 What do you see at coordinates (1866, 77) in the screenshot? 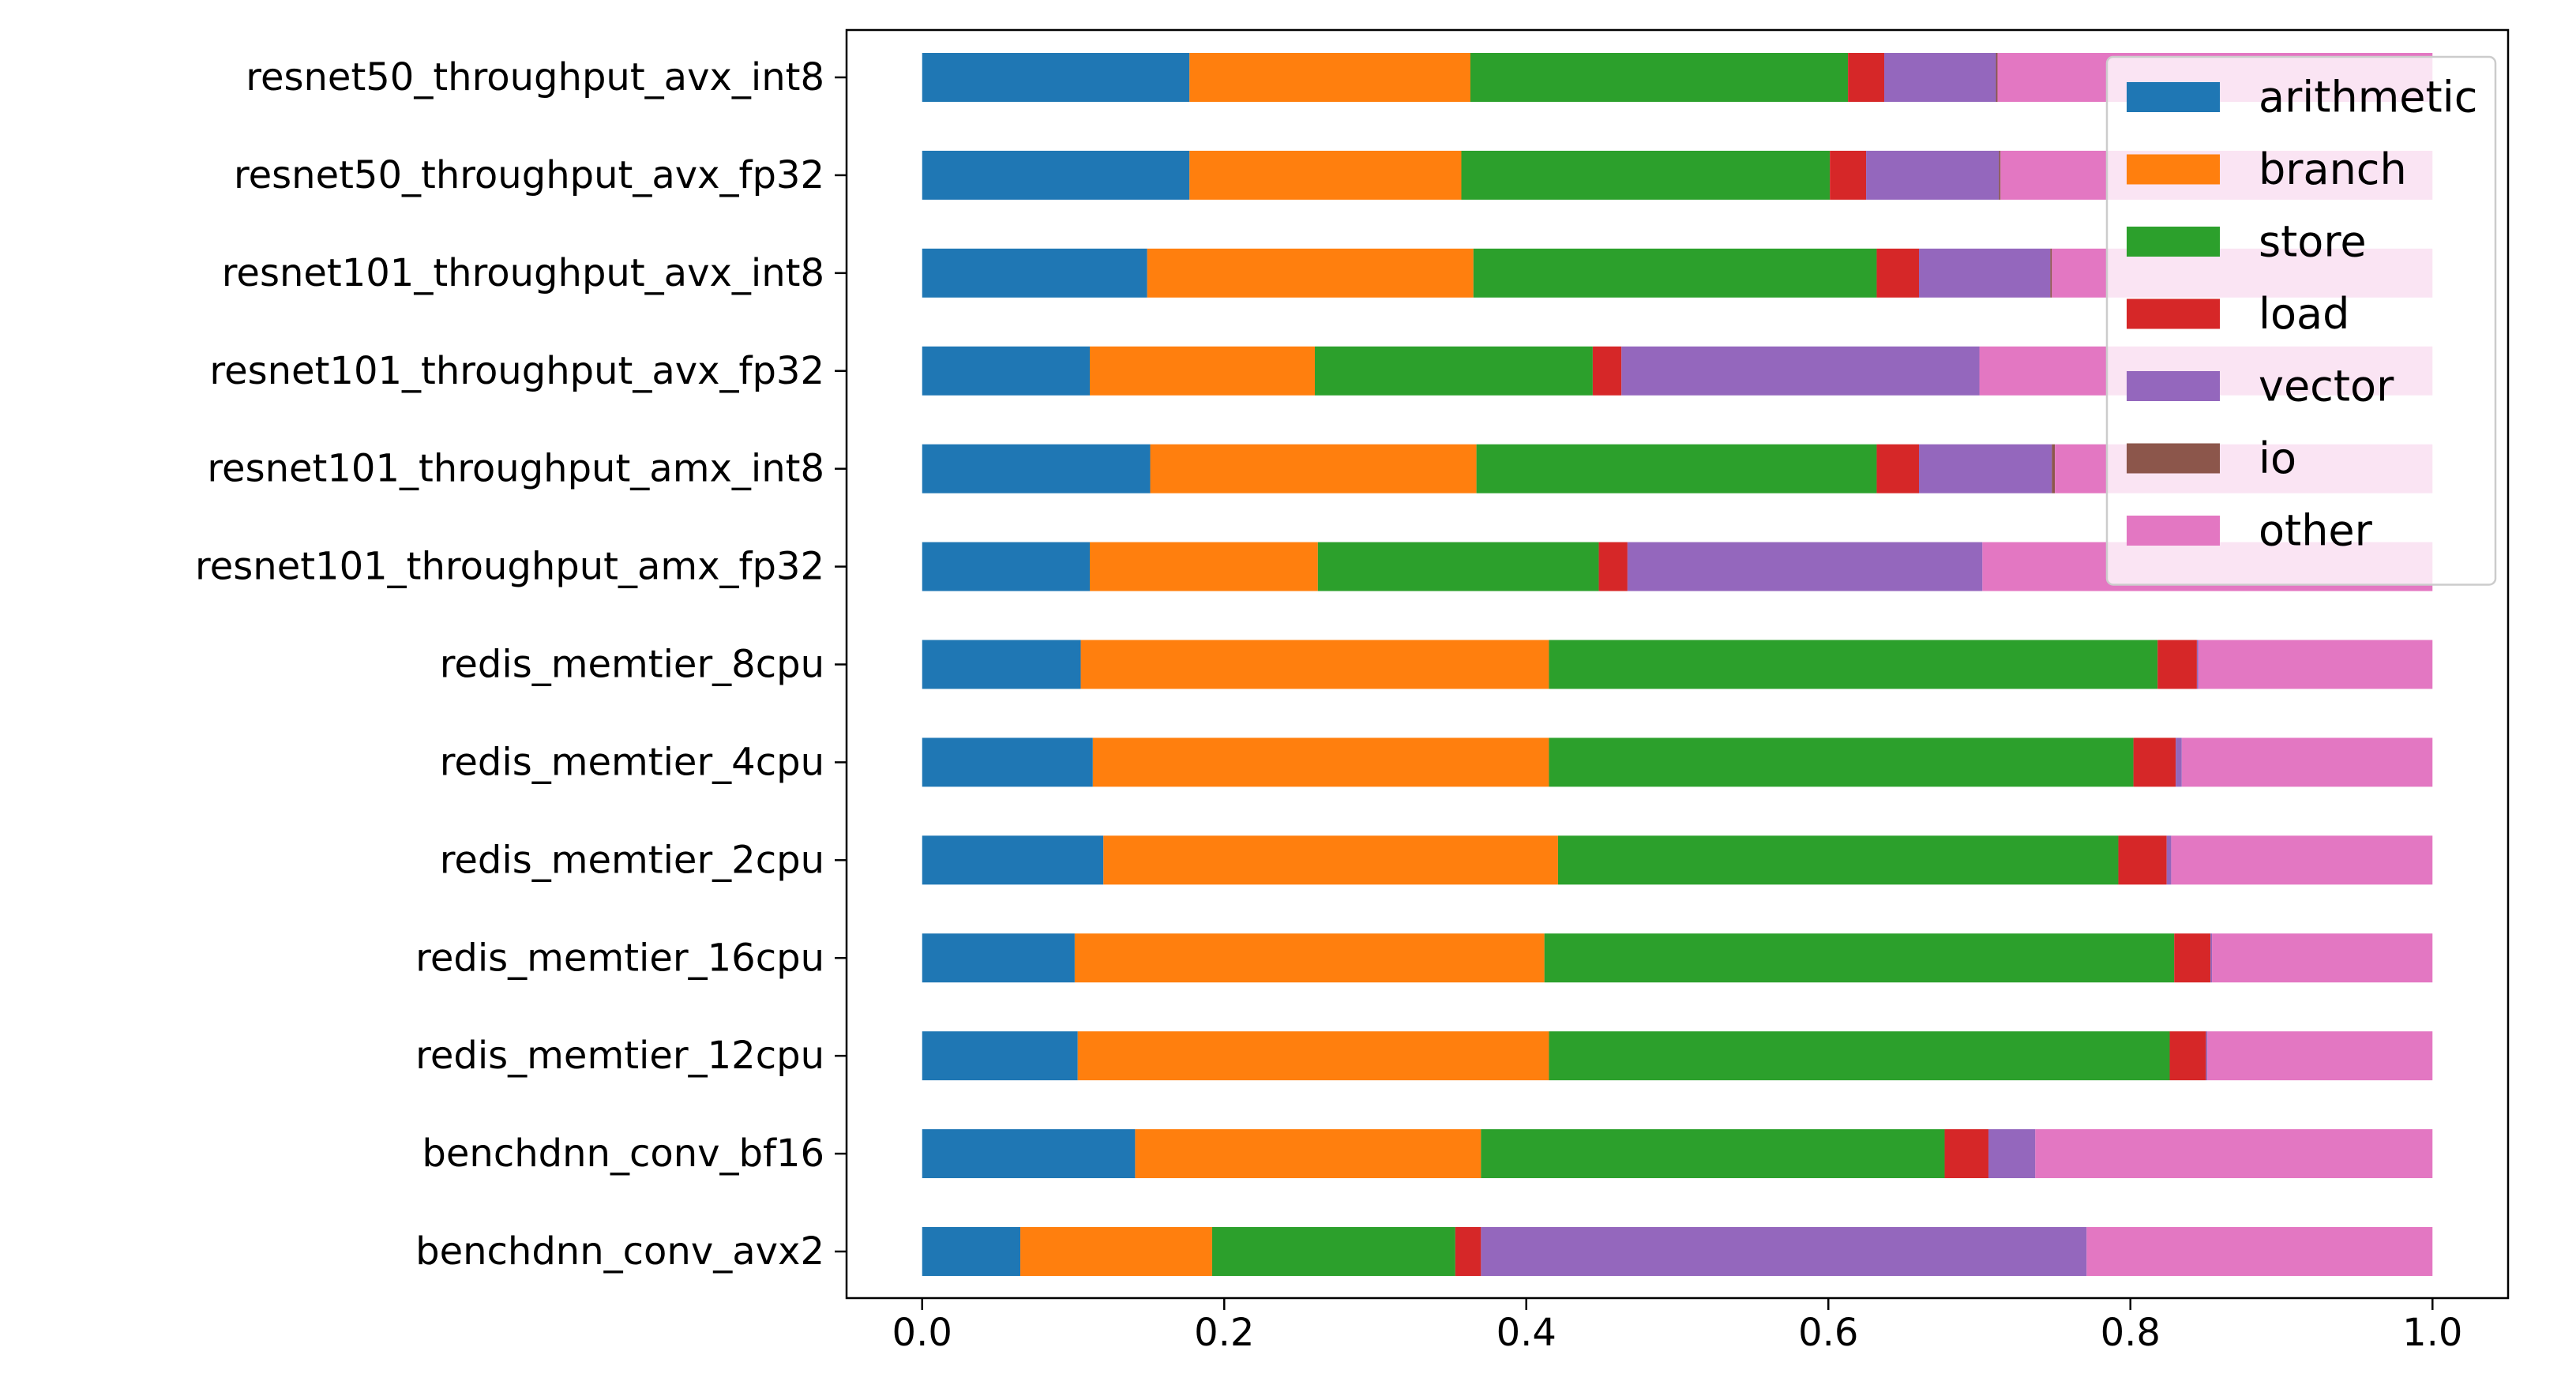
I see `bar-load-resnet50_throughput_avx_int8` at bounding box center [1866, 77].